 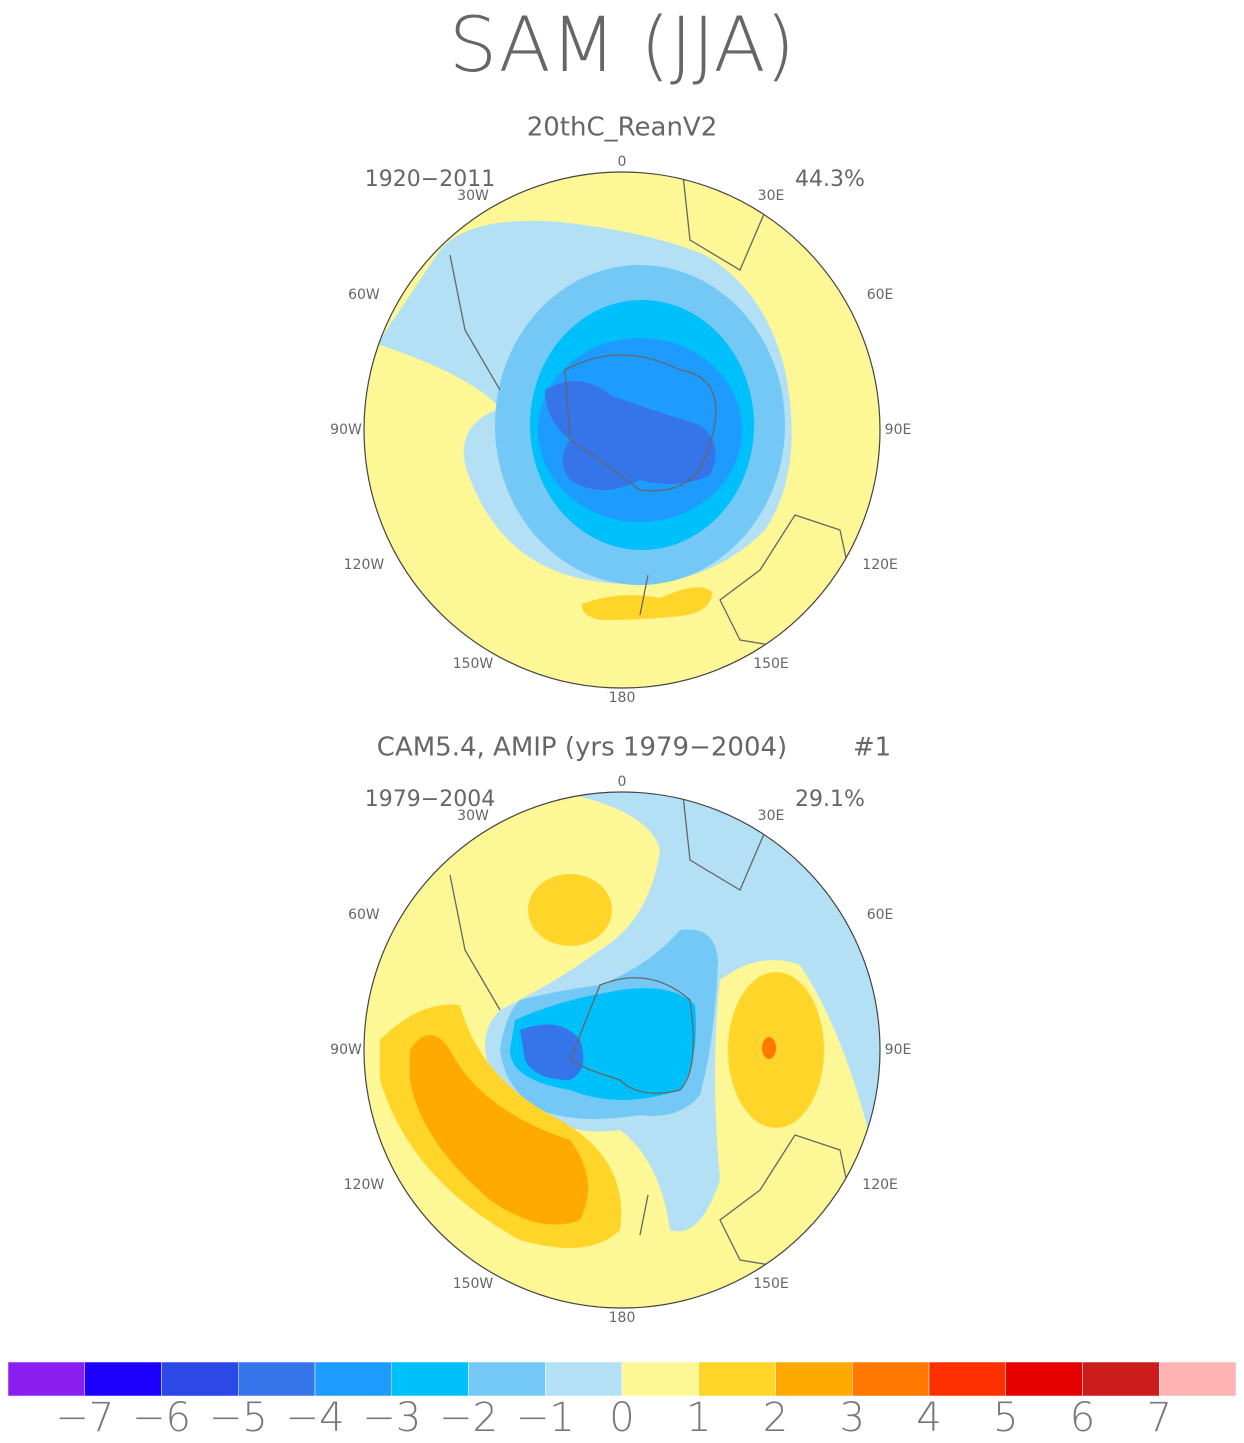 What do you see at coordinates (1159, 1418) in the screenshot?
I see `colorbar-label: 7` at bounding box center [1159, 1418].